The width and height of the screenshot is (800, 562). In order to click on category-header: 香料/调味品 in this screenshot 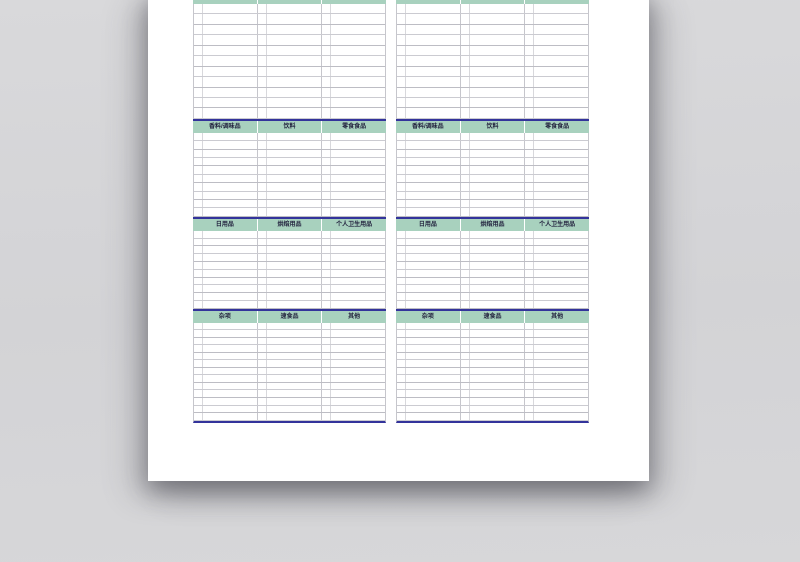, I will do `click(428, 126)`.